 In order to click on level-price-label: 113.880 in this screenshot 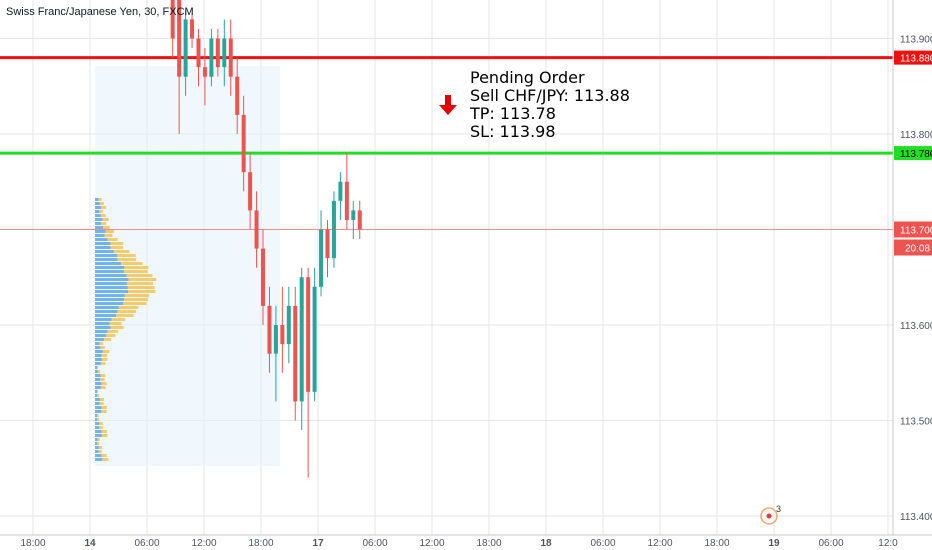, I will do `click(916, 59)`.